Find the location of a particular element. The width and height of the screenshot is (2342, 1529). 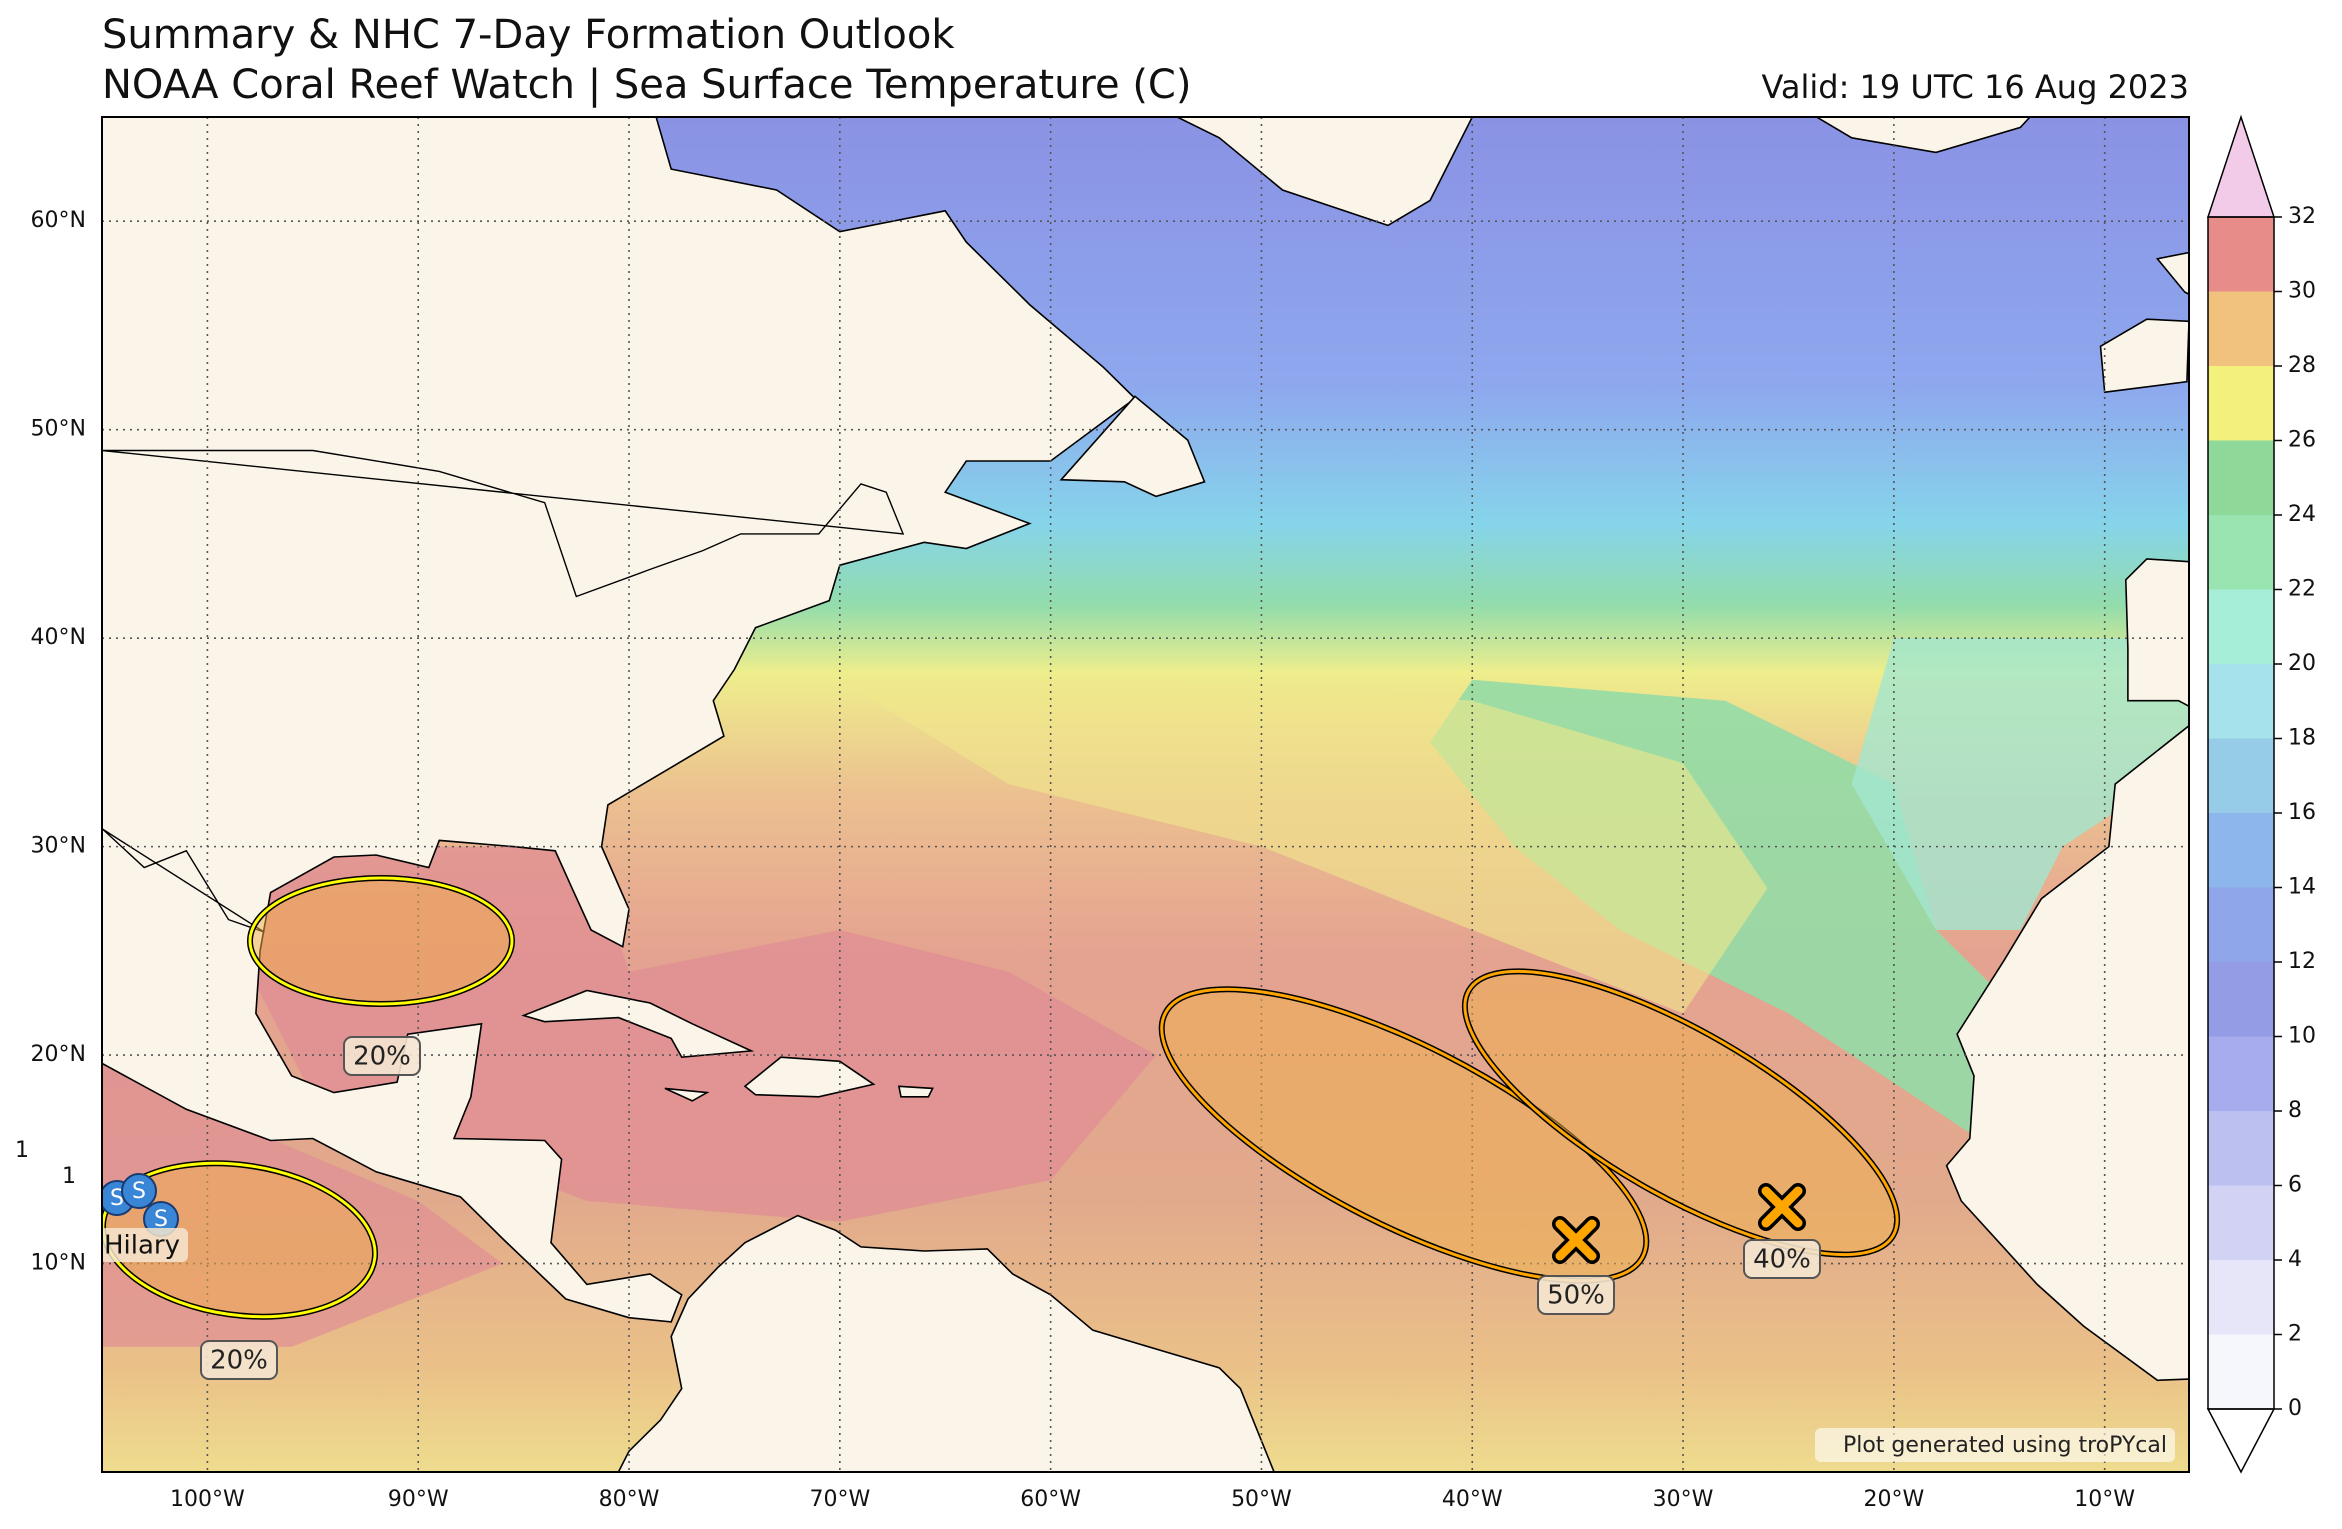

colorbar-tick-label: 16 is located at coordinates (2302, 812).